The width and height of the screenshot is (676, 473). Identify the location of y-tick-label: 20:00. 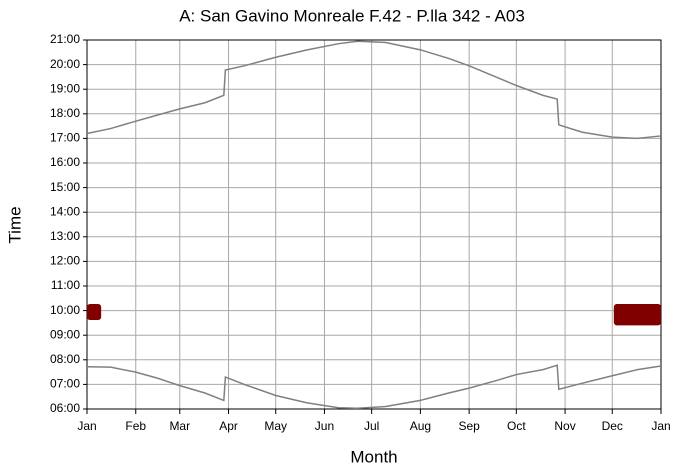
(65, 64).